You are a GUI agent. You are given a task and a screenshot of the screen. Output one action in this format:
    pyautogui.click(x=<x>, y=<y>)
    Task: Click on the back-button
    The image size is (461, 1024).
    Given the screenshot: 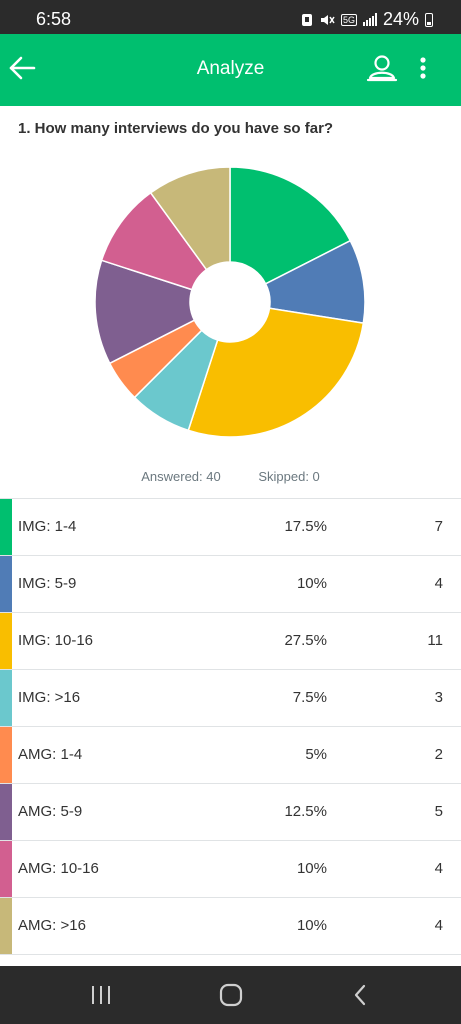 What is the action you would take?
    pyautogui.click(x=26, y=70)
    